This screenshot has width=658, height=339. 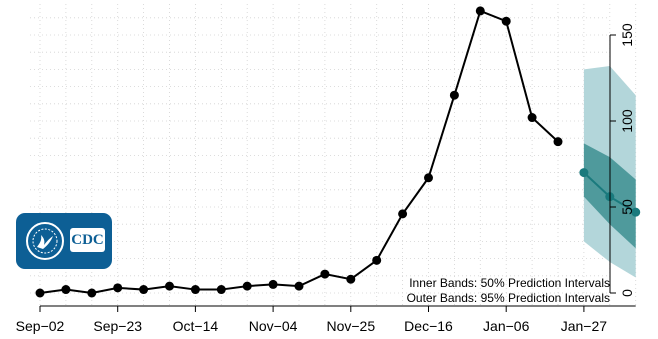 I want to click on x-tick-label: Sep−02, so click(x=40, y=326).